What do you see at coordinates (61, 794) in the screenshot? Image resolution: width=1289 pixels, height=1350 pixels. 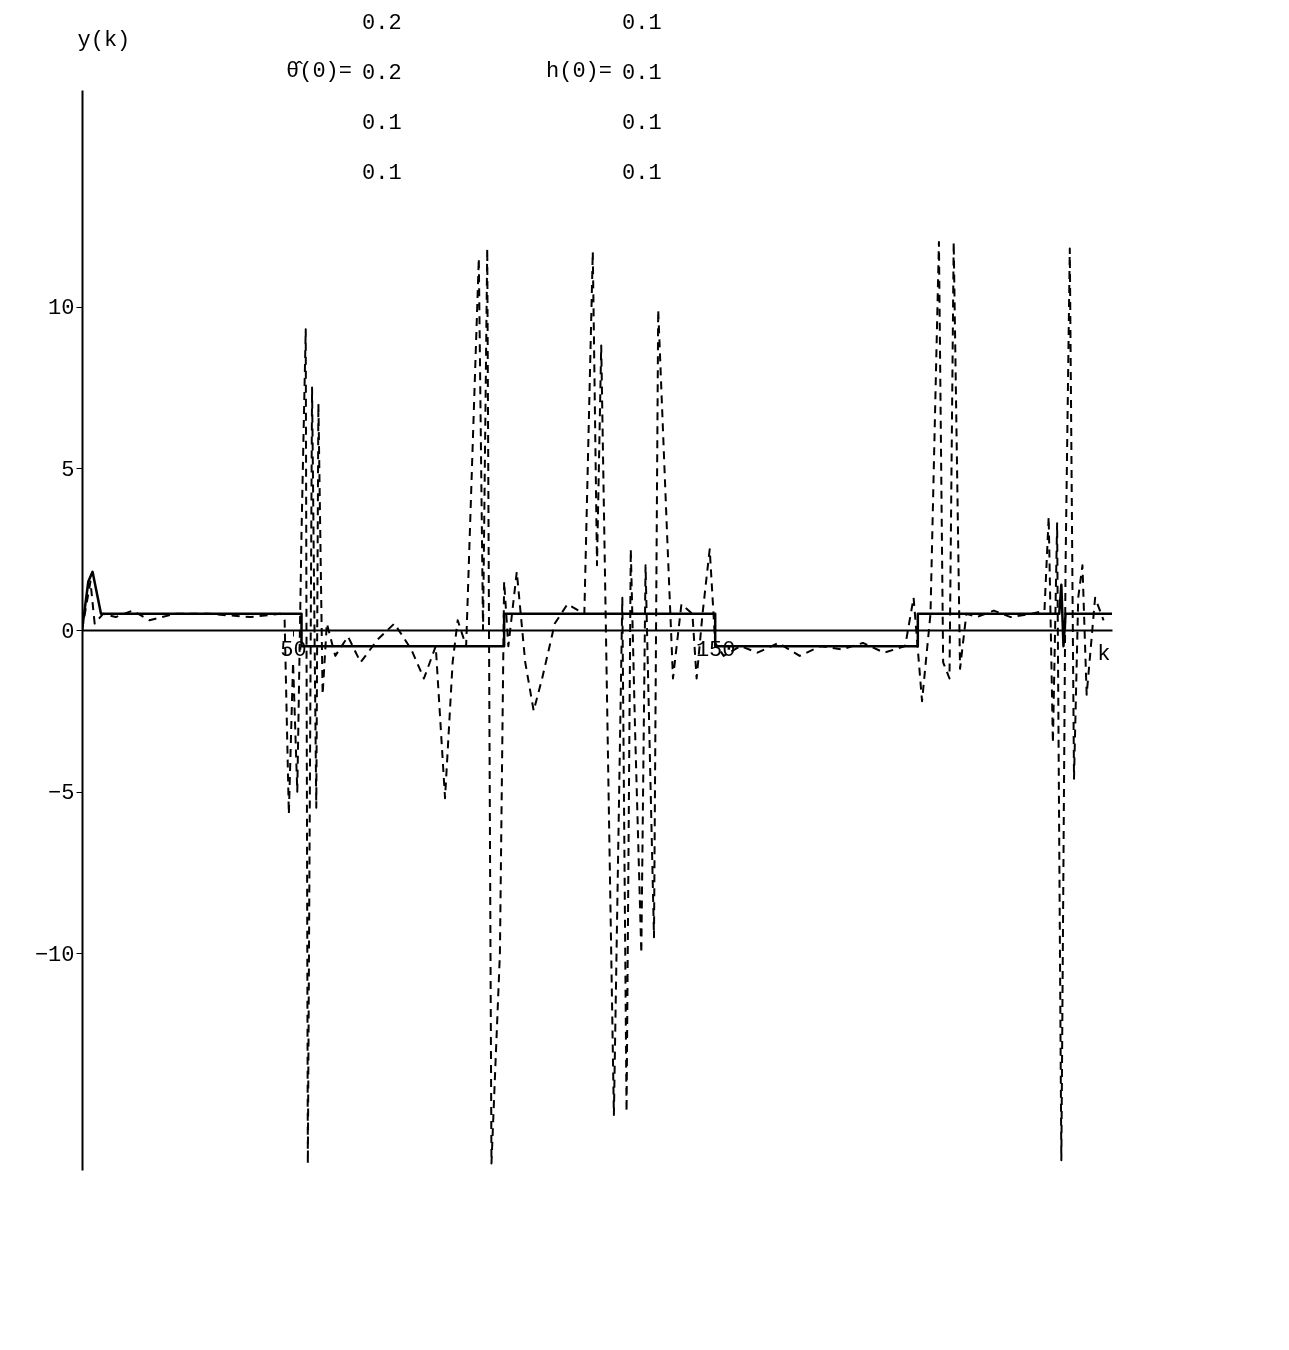 I see `y-tick-label: −5` at bounding box center [61, 794].